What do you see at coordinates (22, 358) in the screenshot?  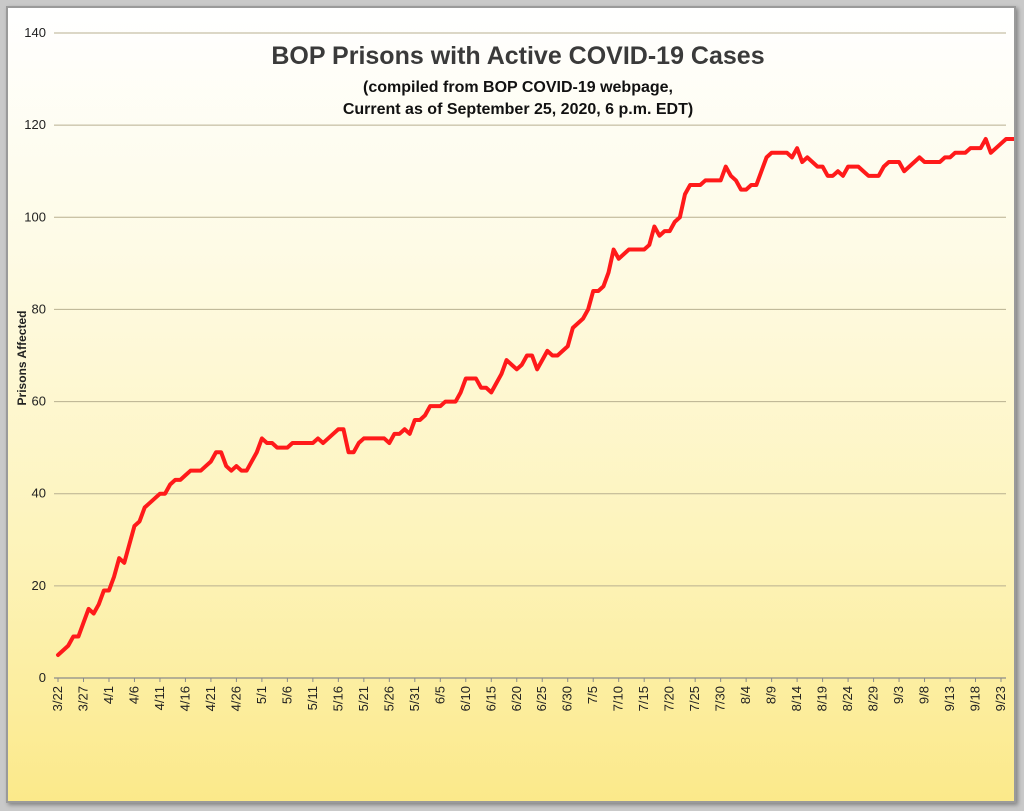 I see `y-axis-label: Prisons Affected` at bounding box center [22, 358].